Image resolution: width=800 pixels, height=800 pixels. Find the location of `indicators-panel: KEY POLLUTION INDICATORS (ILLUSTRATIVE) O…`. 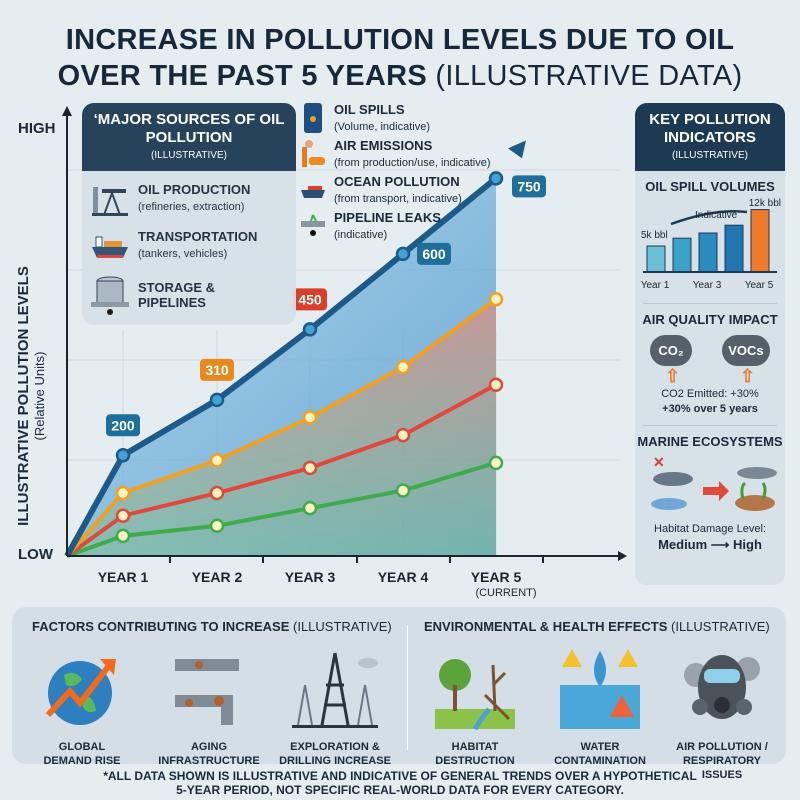

indicators-panel: KEY POLLUTION INDICATORS (ILLUSTRATIVE) O… is located at coordinates (710, 344).